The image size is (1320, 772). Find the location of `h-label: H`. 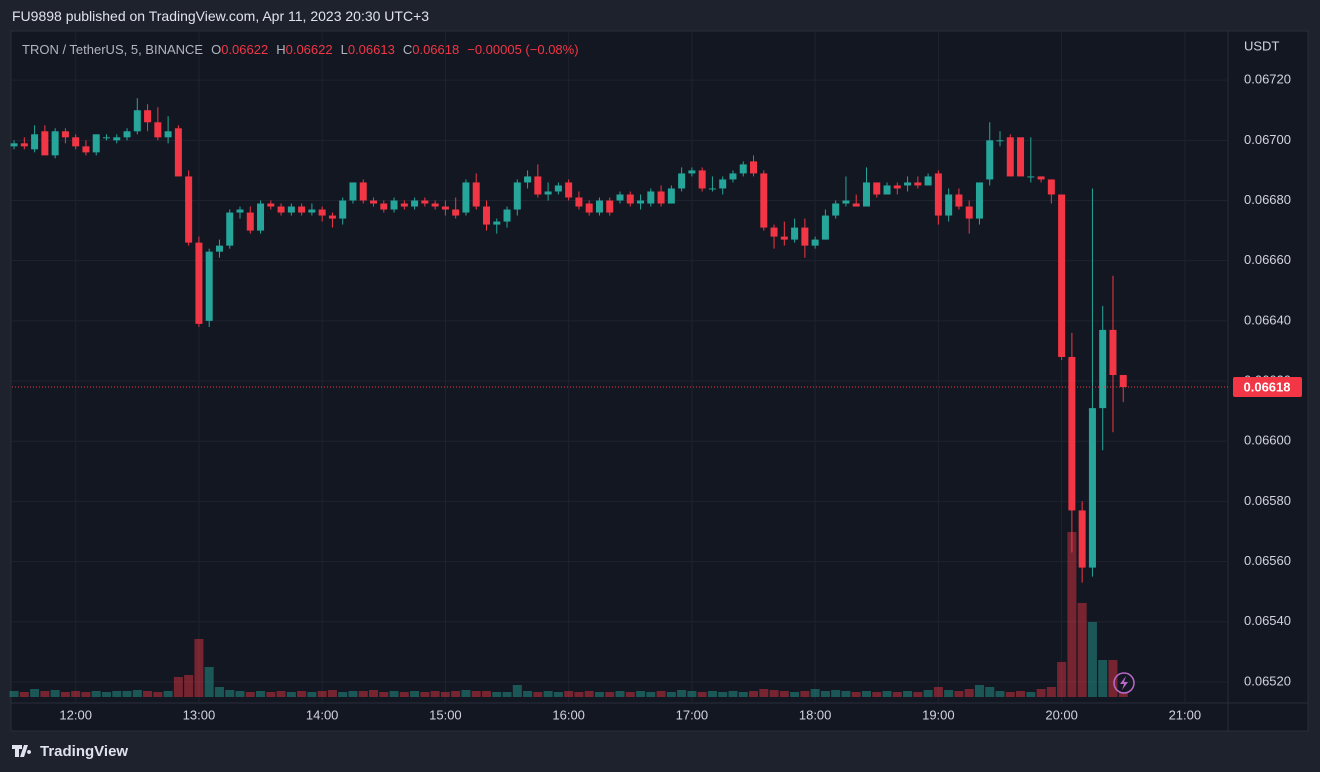

h-label: H is located at coordinates (281, 49).